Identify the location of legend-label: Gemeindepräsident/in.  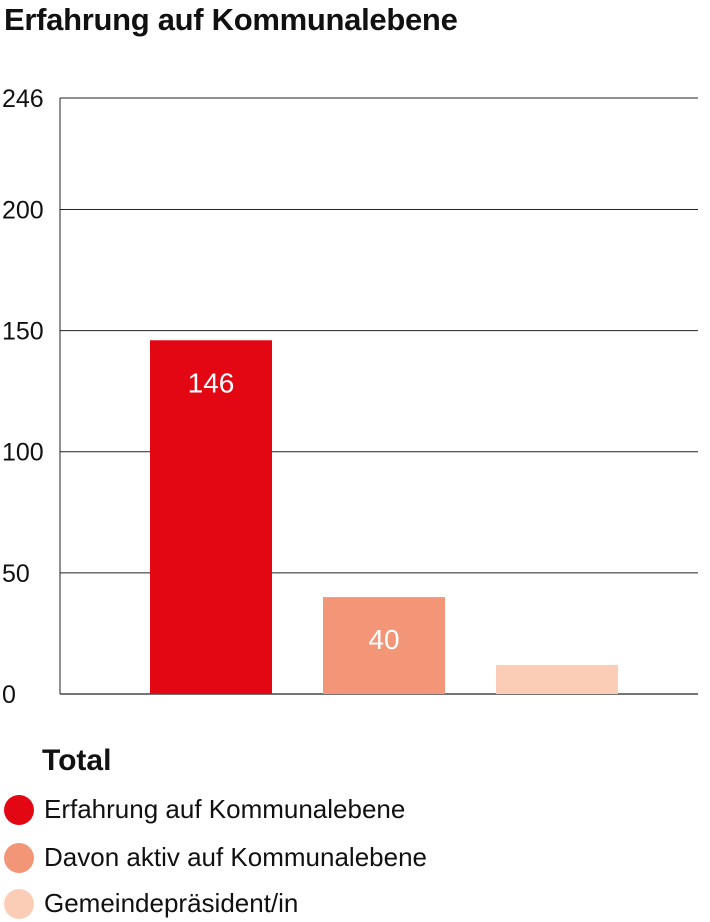
(171, 903).